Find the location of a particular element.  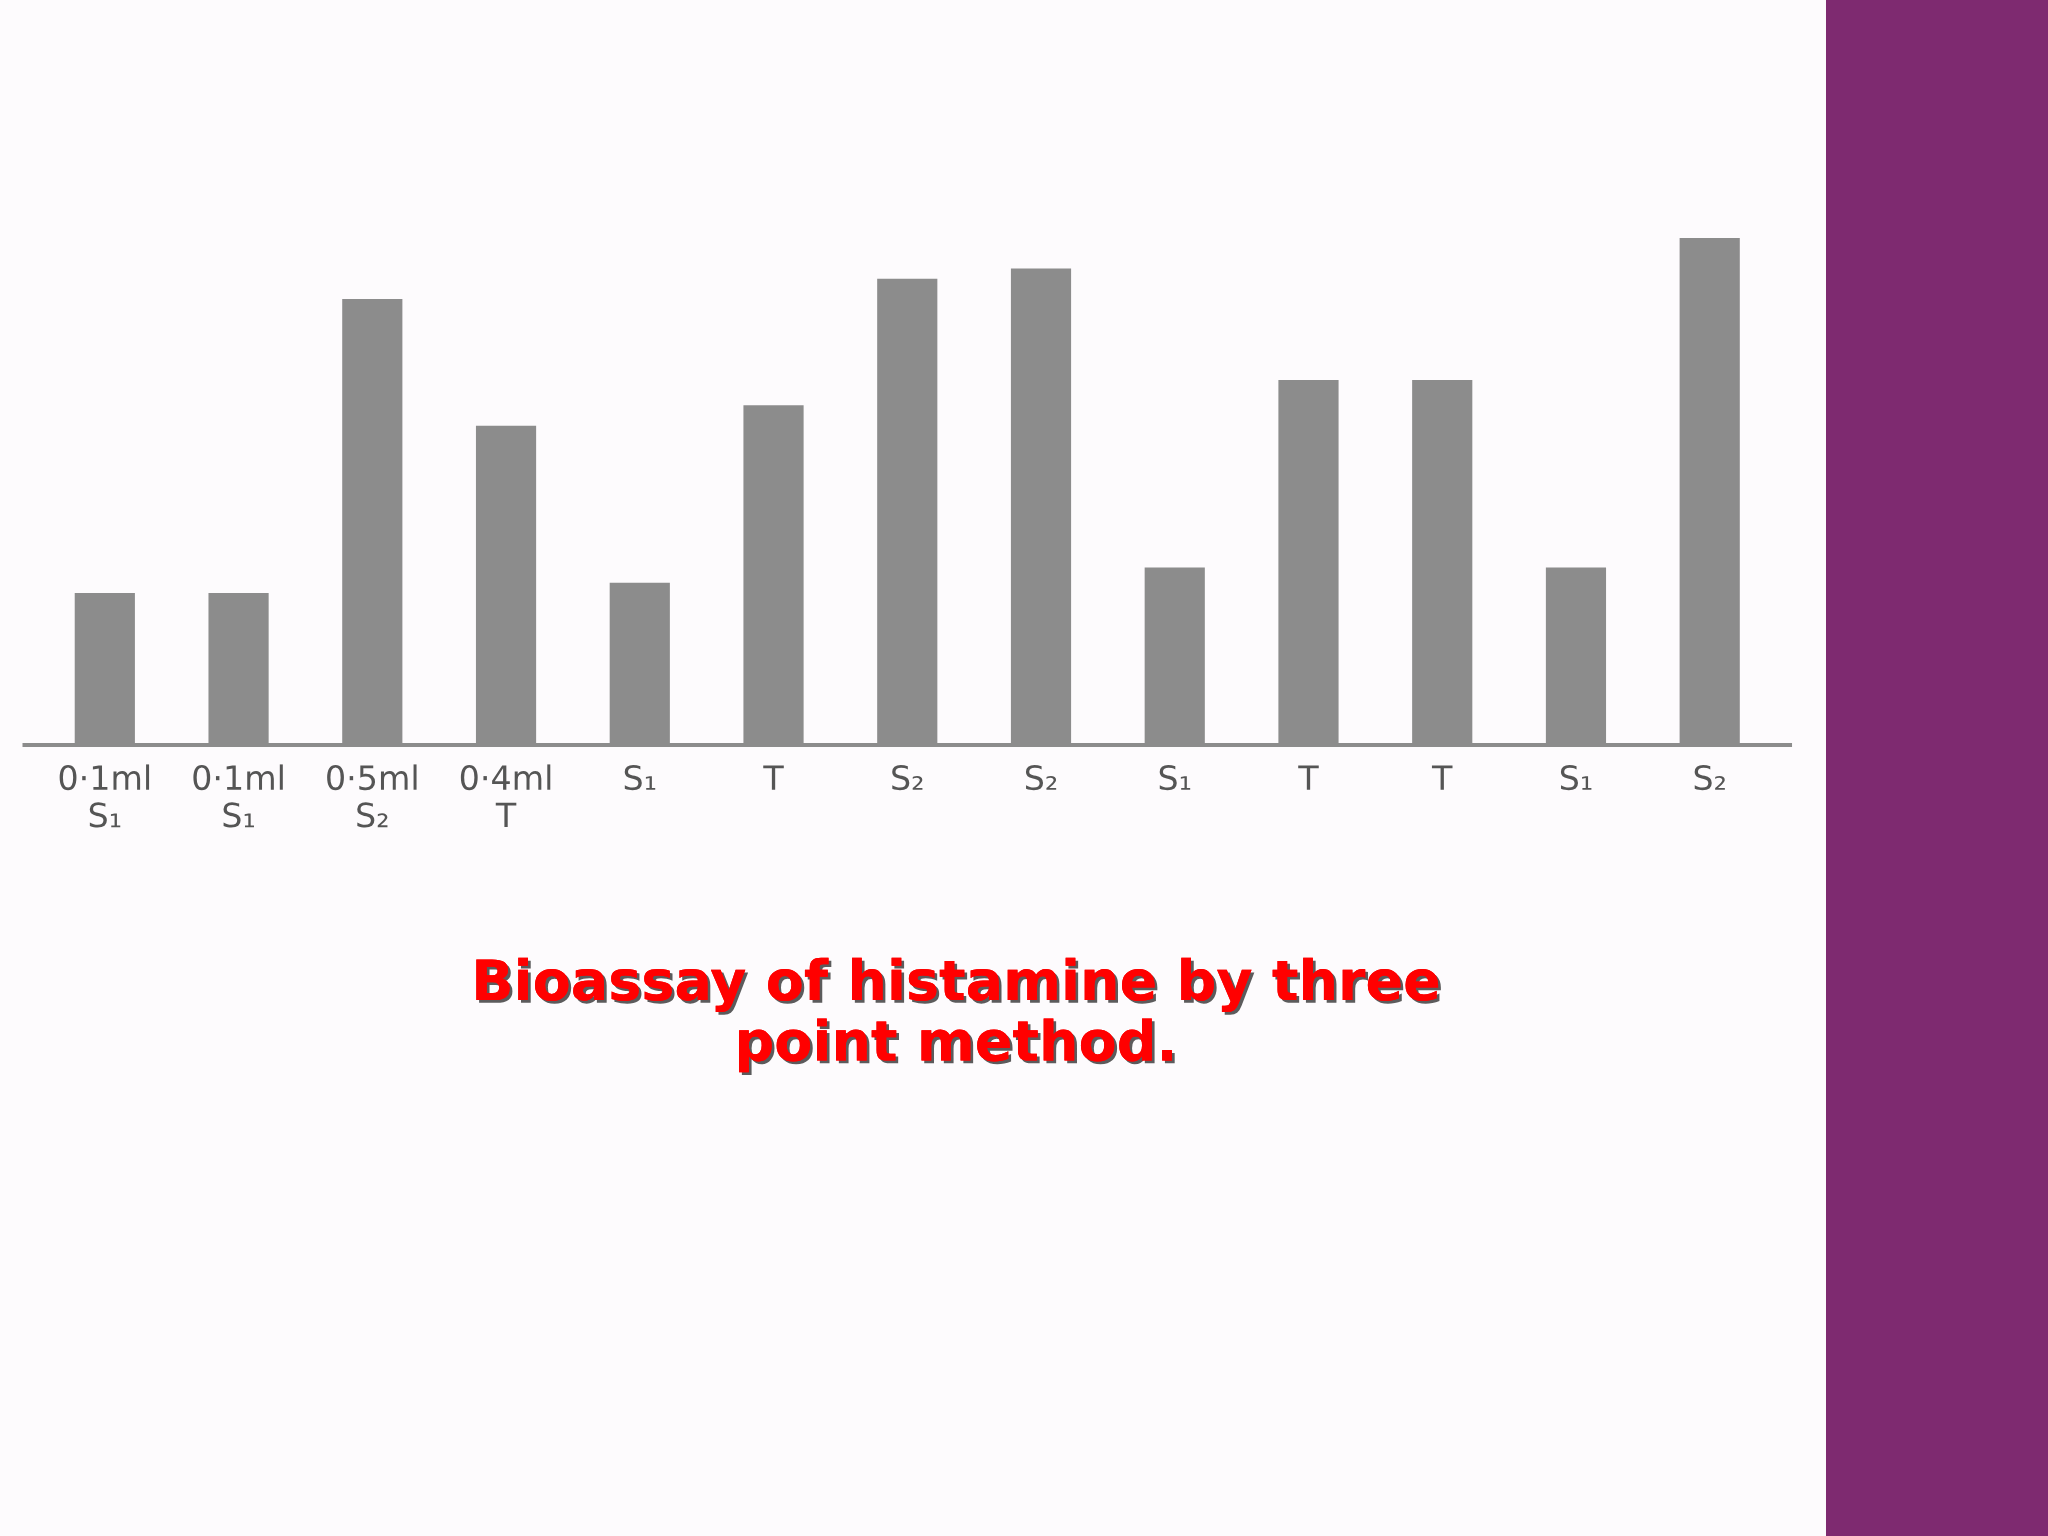

text: Bioassay of histamine by three point method. is located at coordinates (958, 1016).